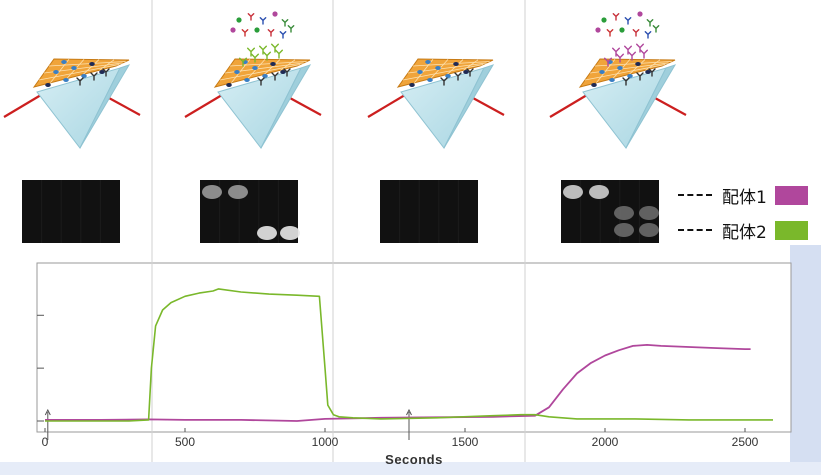 This screenshot has width=821, height=475. What do you see at coordinates (45, 442) in the screenshot?
I see `x-tick-label: 0` at bounding box center [45, 442].